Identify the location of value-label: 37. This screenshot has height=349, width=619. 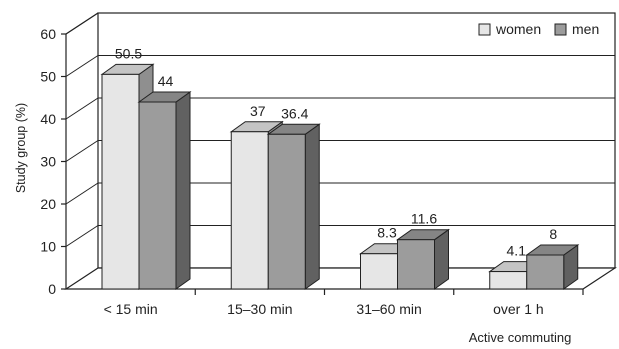
(258, 111).